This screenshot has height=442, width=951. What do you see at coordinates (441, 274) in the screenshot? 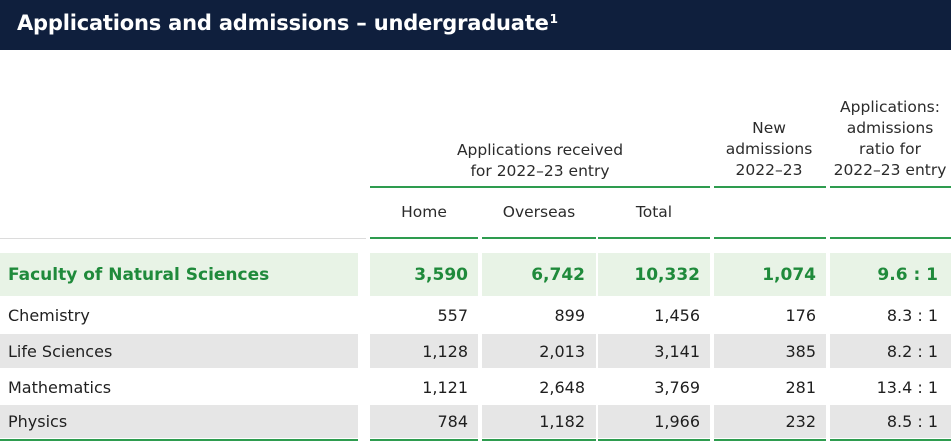
I see `cell-home: 3,590` at bounding box center [441, 274].